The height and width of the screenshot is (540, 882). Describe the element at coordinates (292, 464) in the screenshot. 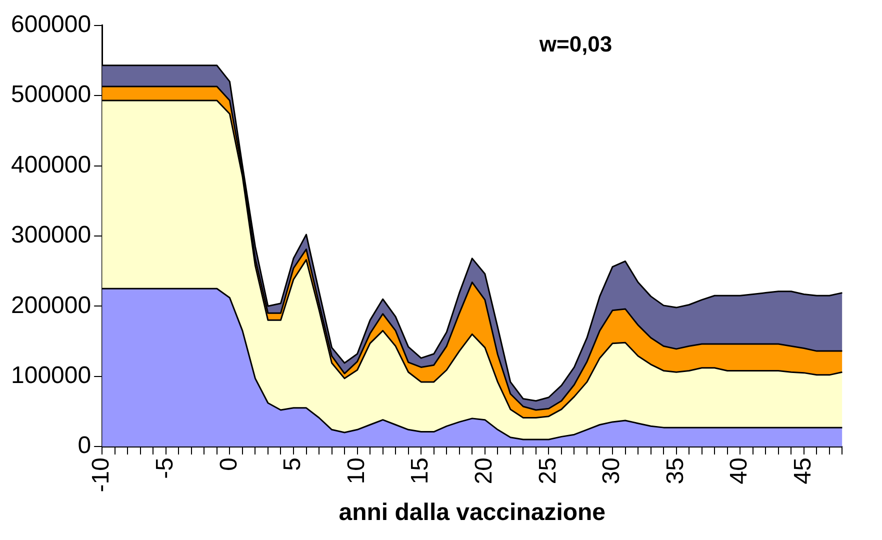

I see `x-tick-label: 5` at that location.